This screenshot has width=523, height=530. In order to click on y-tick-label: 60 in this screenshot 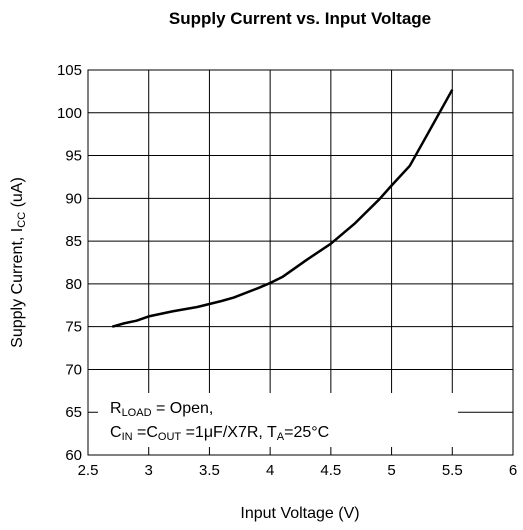, I will do `click(73, 455)`.